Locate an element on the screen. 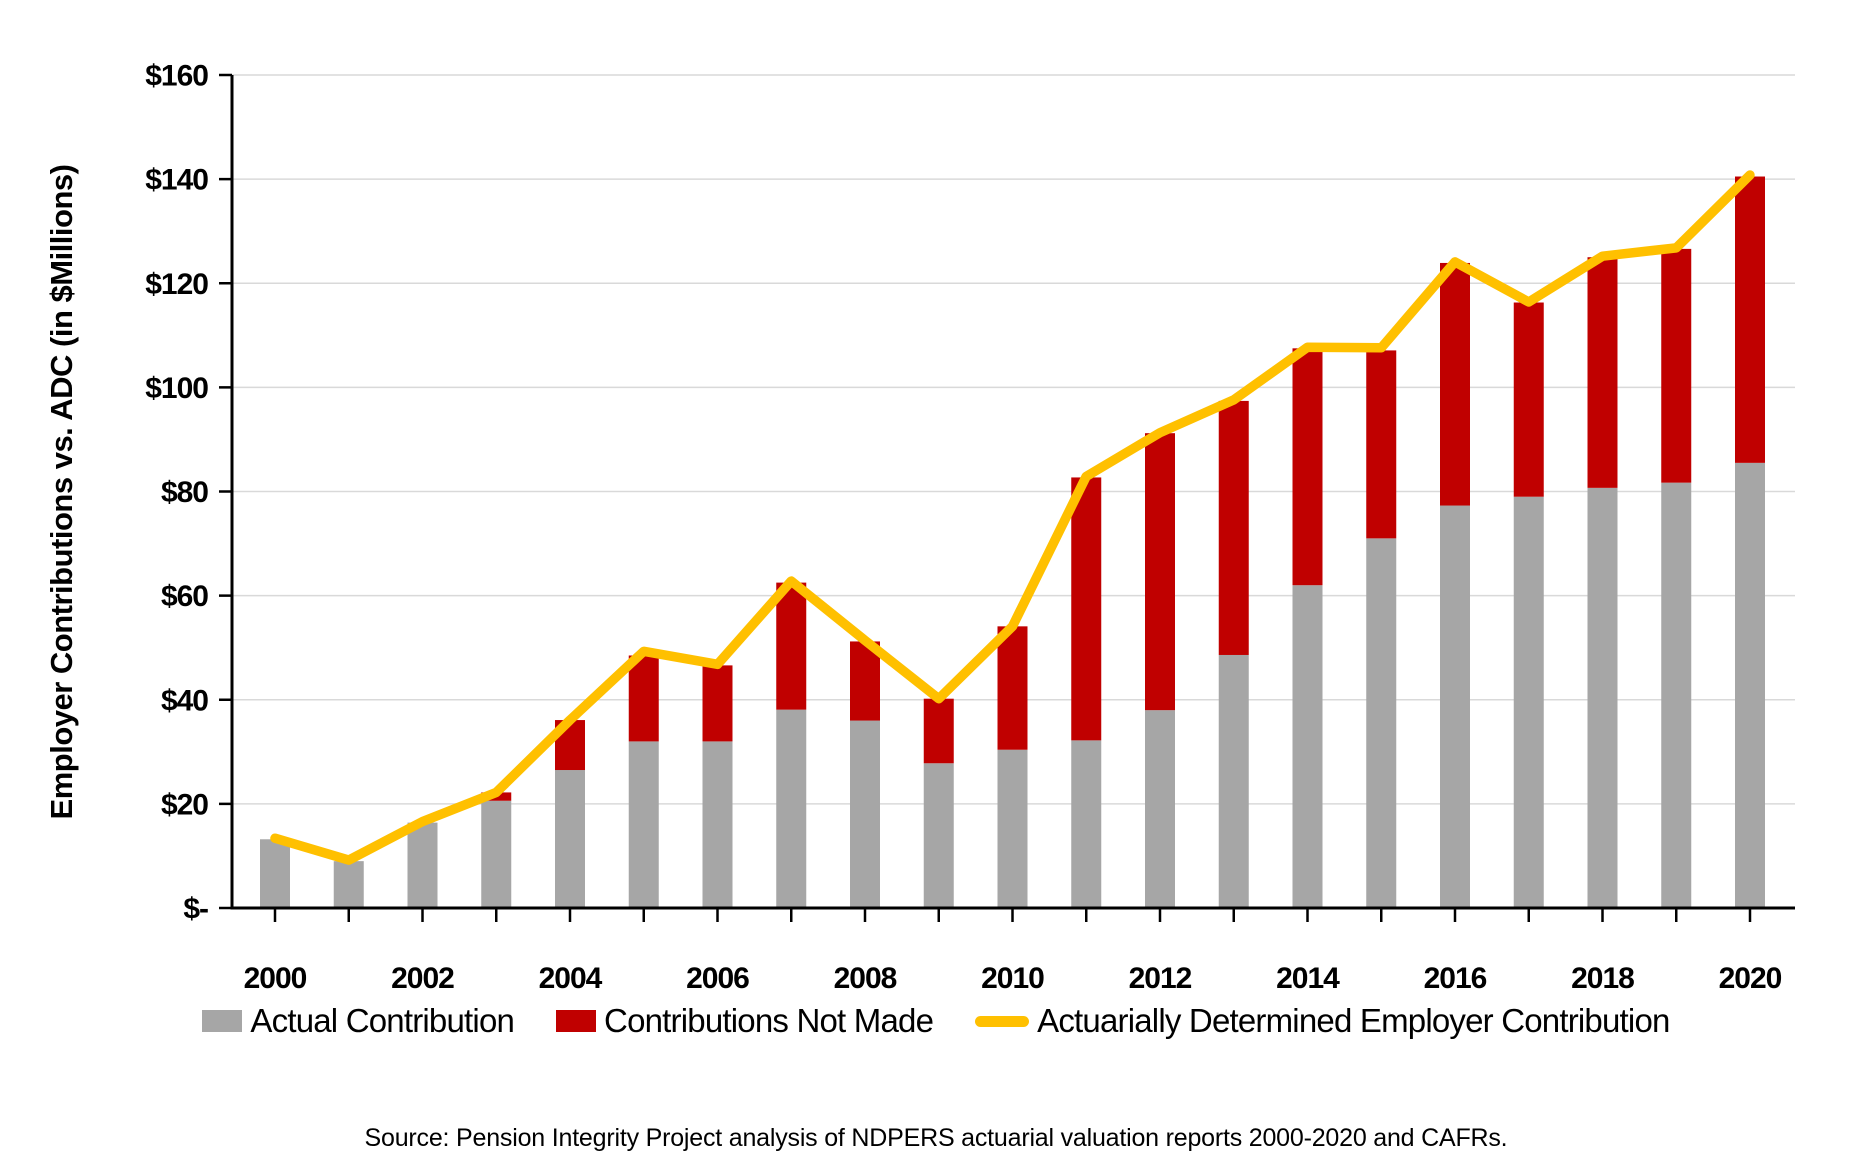 Image resolution: width=1872 pixels, height=1167 pixels. bar-notmade-2012 is located at coordinates (1160, 572).